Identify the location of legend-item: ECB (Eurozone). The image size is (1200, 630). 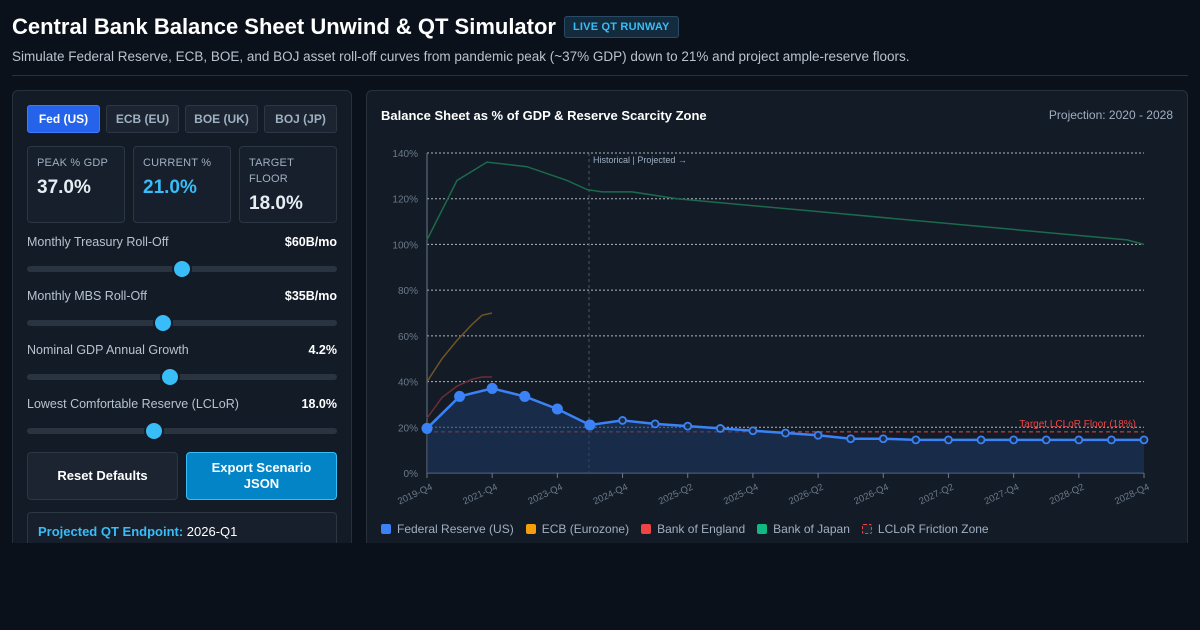
(577, 529).